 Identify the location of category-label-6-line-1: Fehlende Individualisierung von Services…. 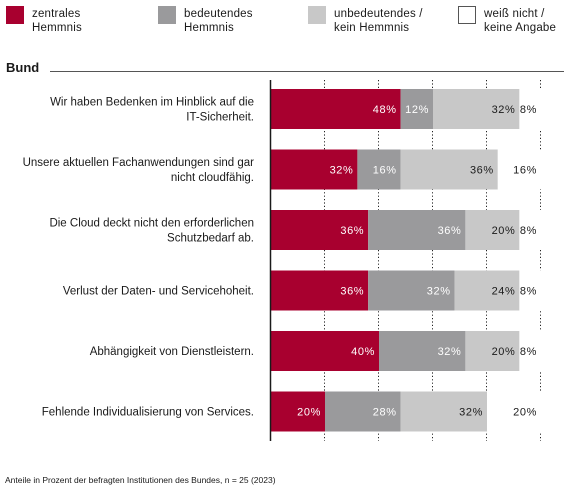
(148, 413).